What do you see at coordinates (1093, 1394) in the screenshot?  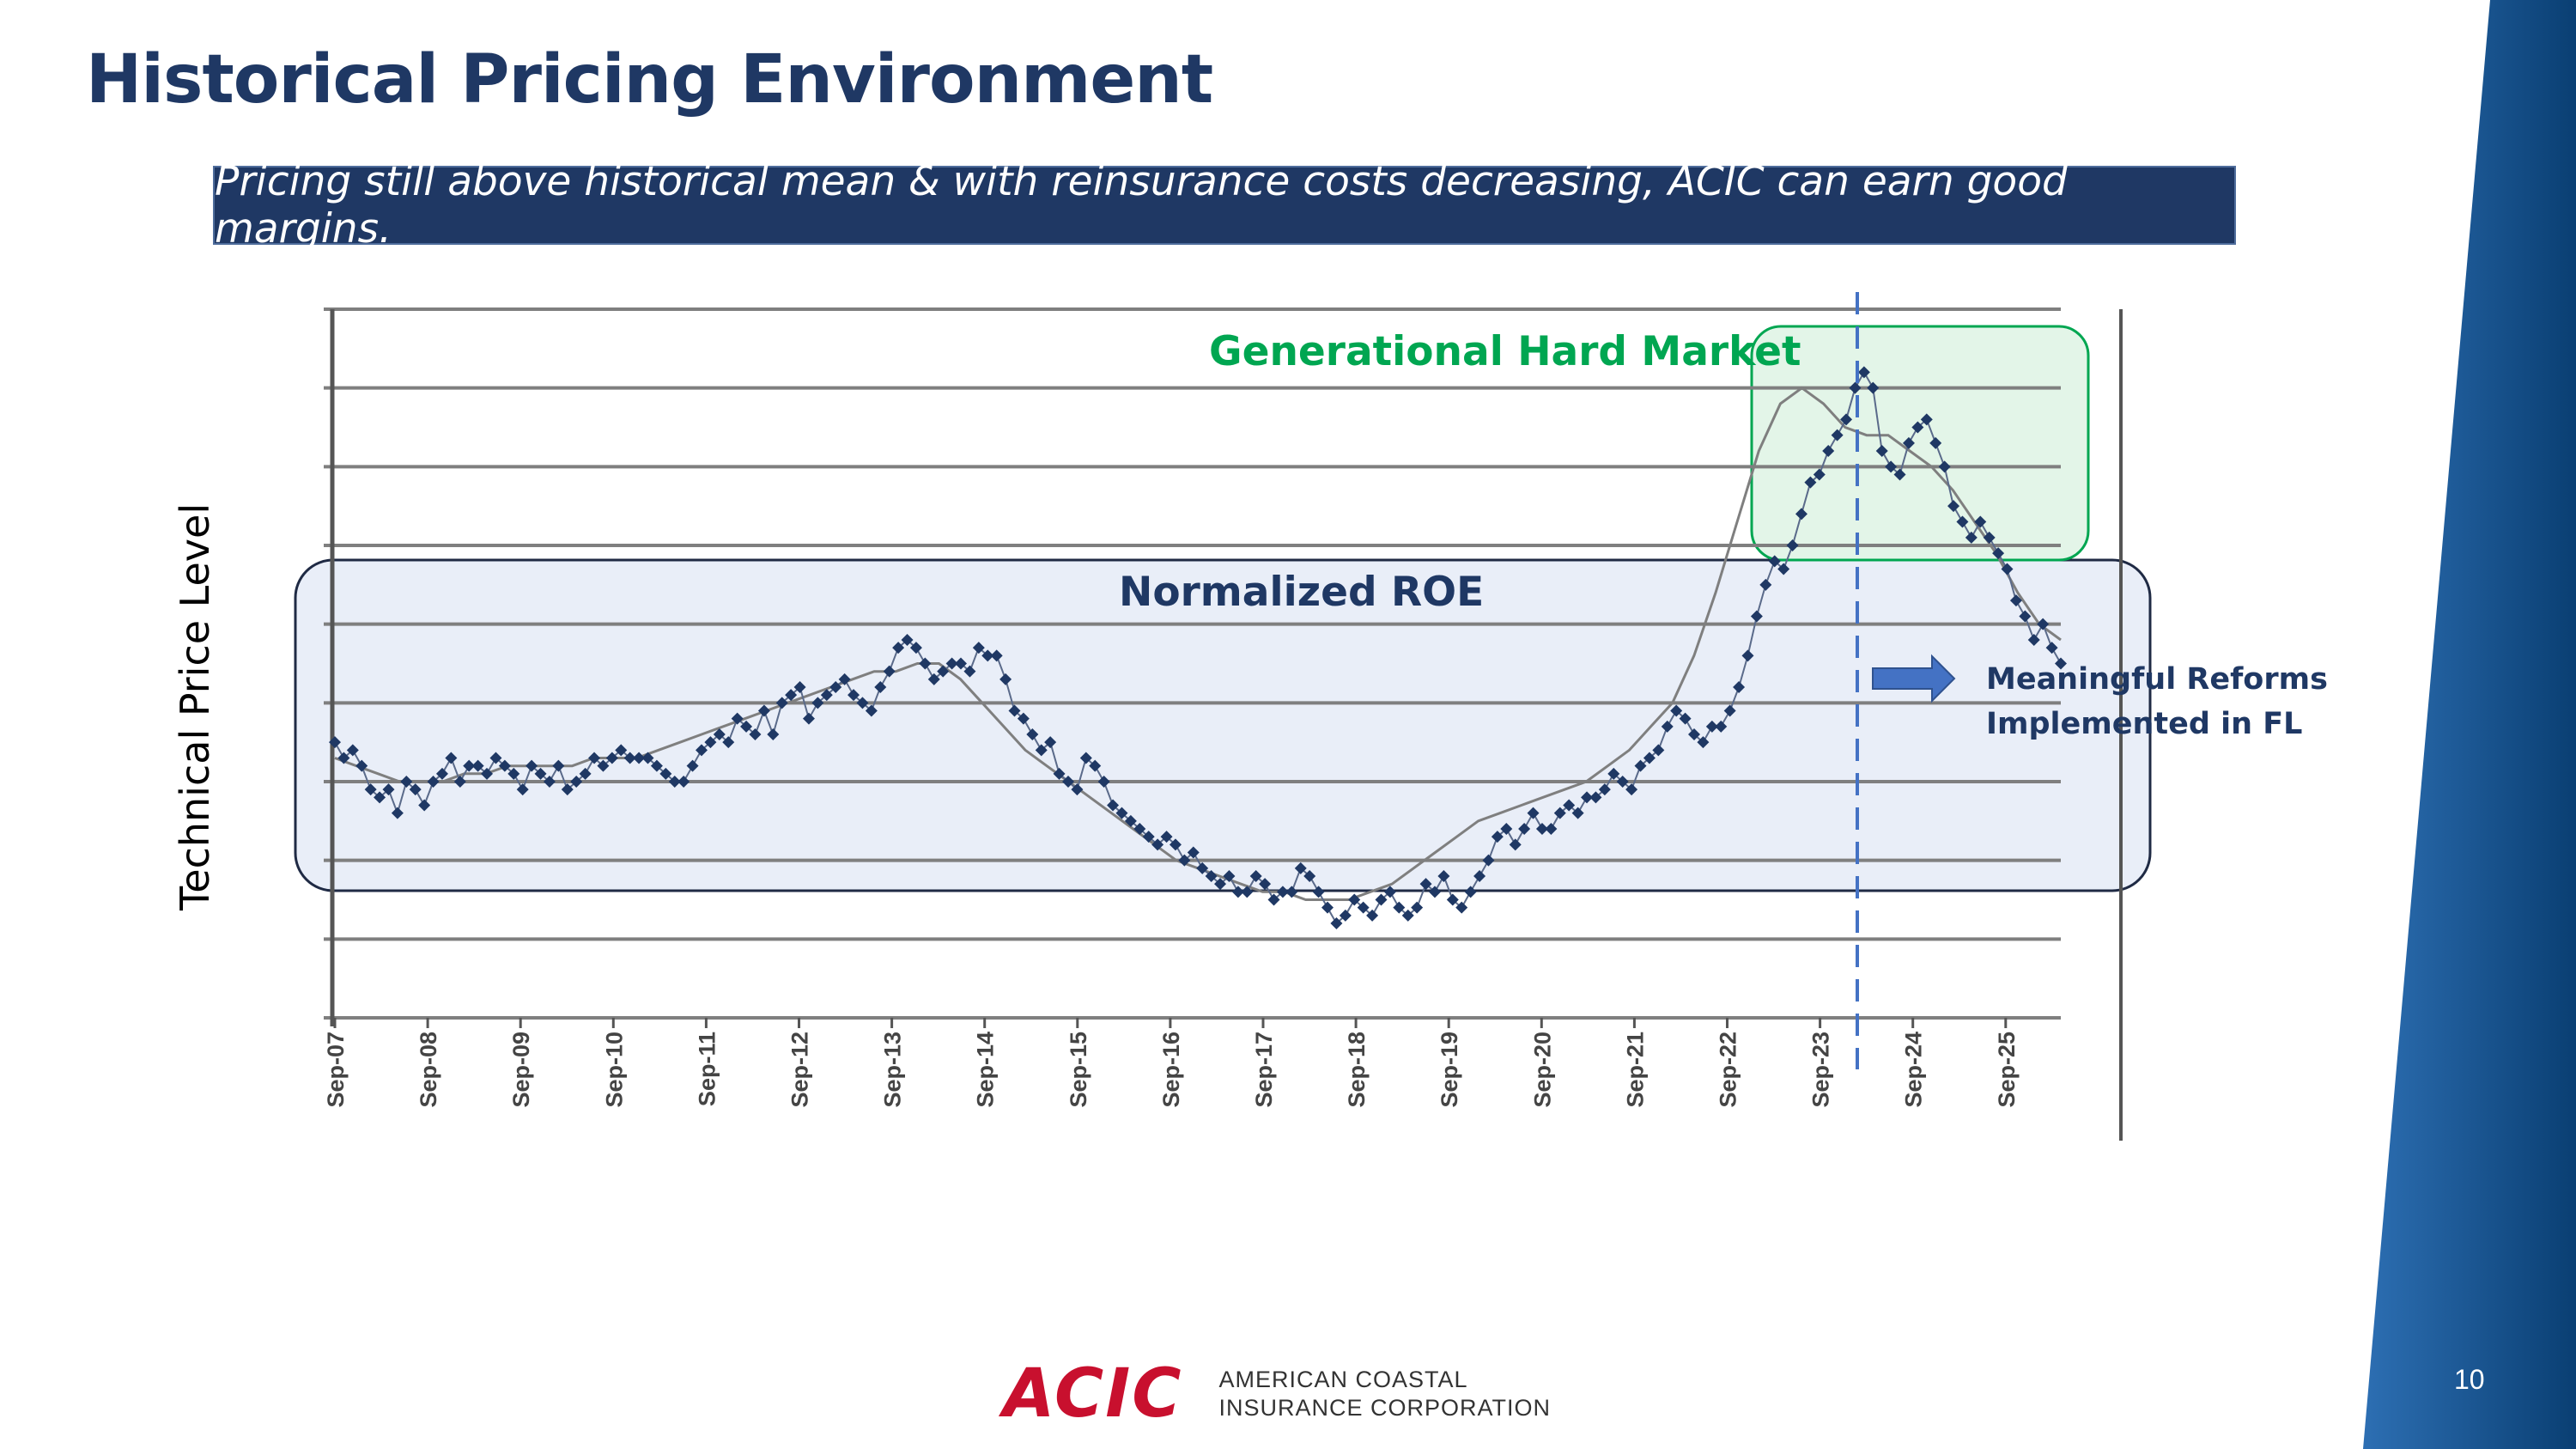 I see `logo-mark: ACIC` at bounding box center [1093, 1394].